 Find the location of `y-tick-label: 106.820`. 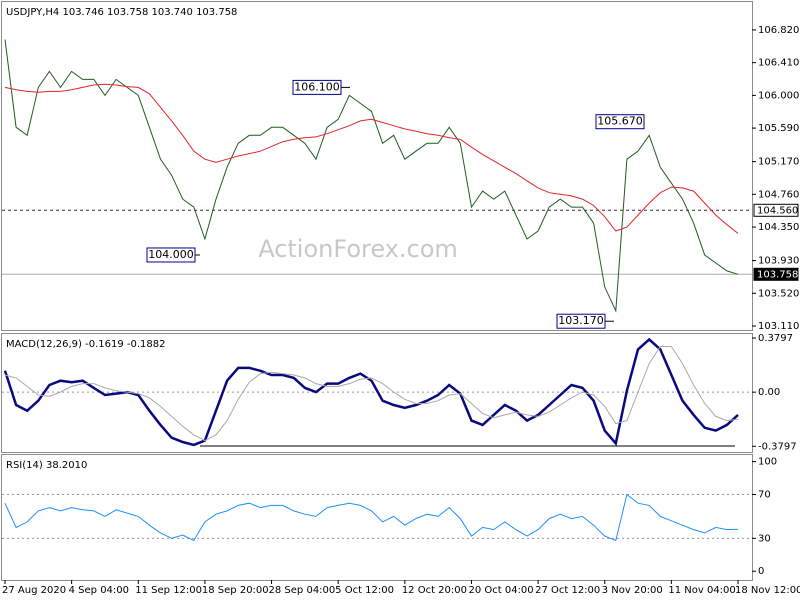

y-tick-label: 106.820 is located at coordinates (778, 30).